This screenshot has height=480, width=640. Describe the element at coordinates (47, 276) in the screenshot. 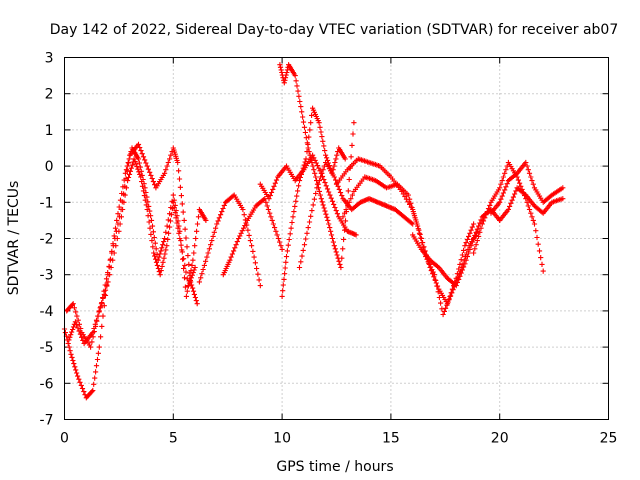

I see `y-tick-label: -3` at that location.